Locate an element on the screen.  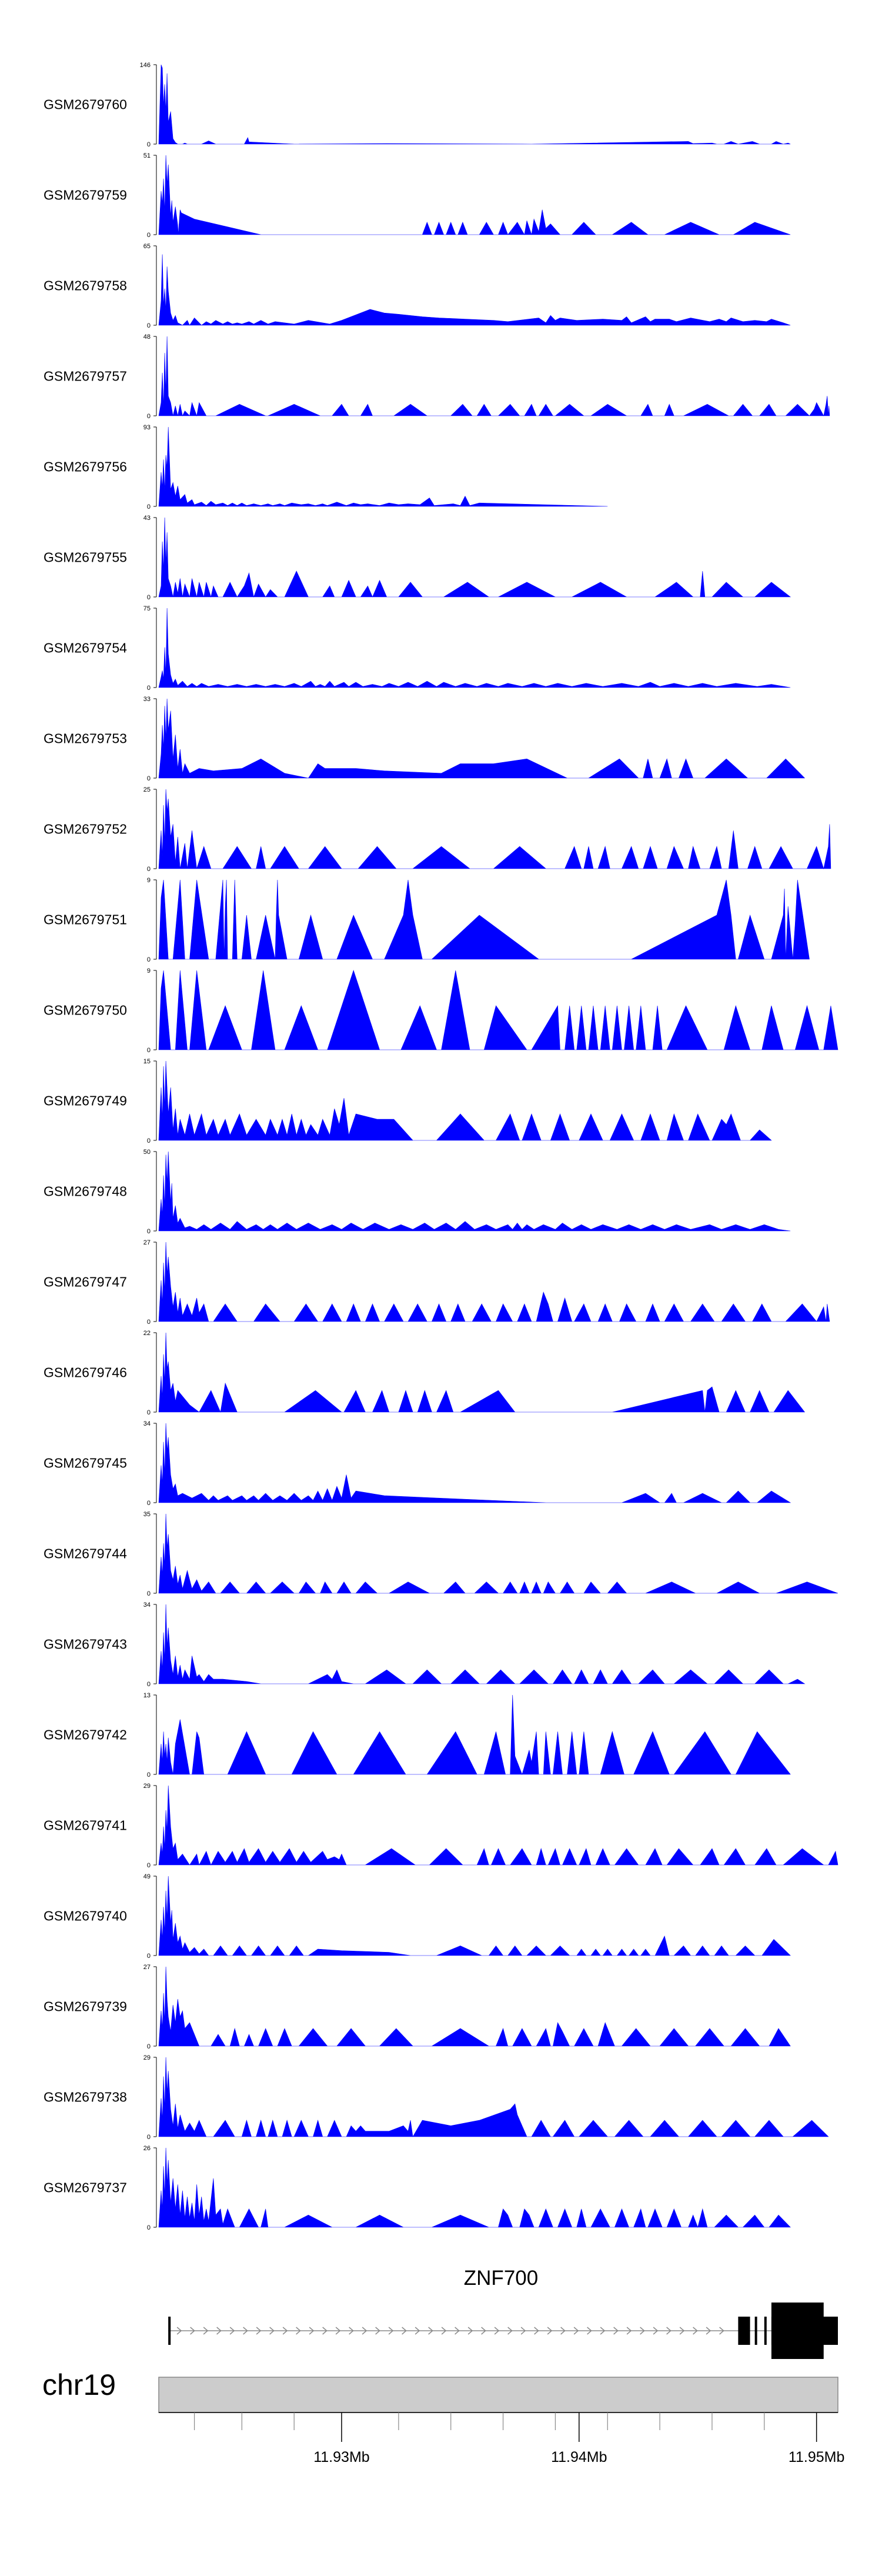
track-GSM2679747: GSM2679747 27 0 is located at coordinates (437, 1282).